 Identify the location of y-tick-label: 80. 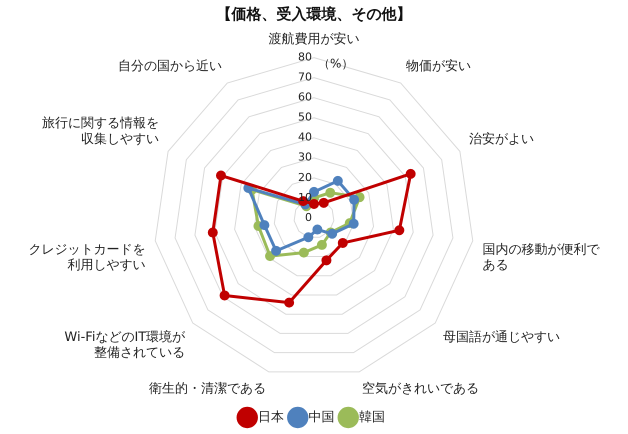
(305, 57).